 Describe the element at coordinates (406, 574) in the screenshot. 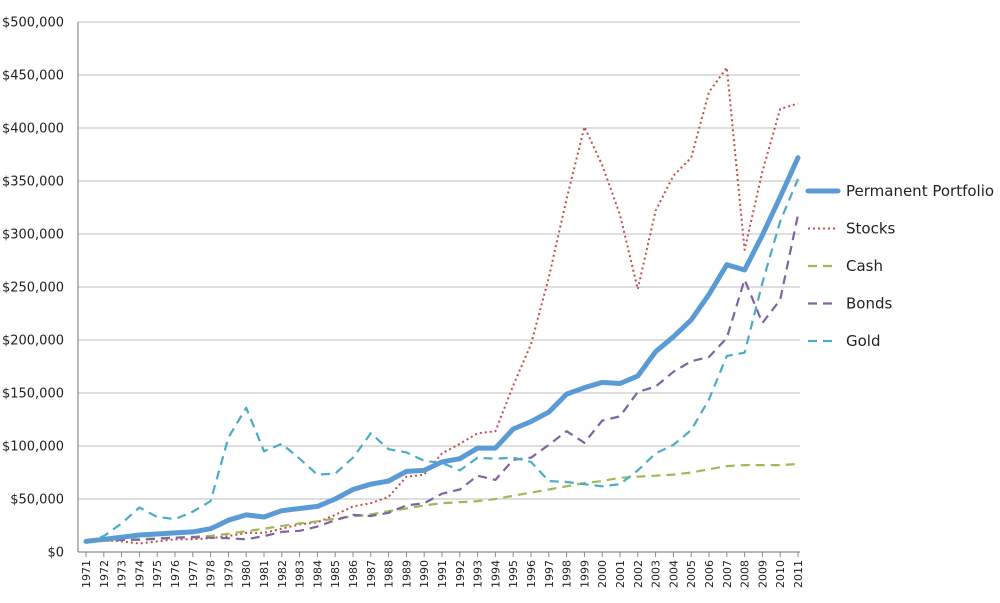

I see `x-tick-label: 1989` at that location.